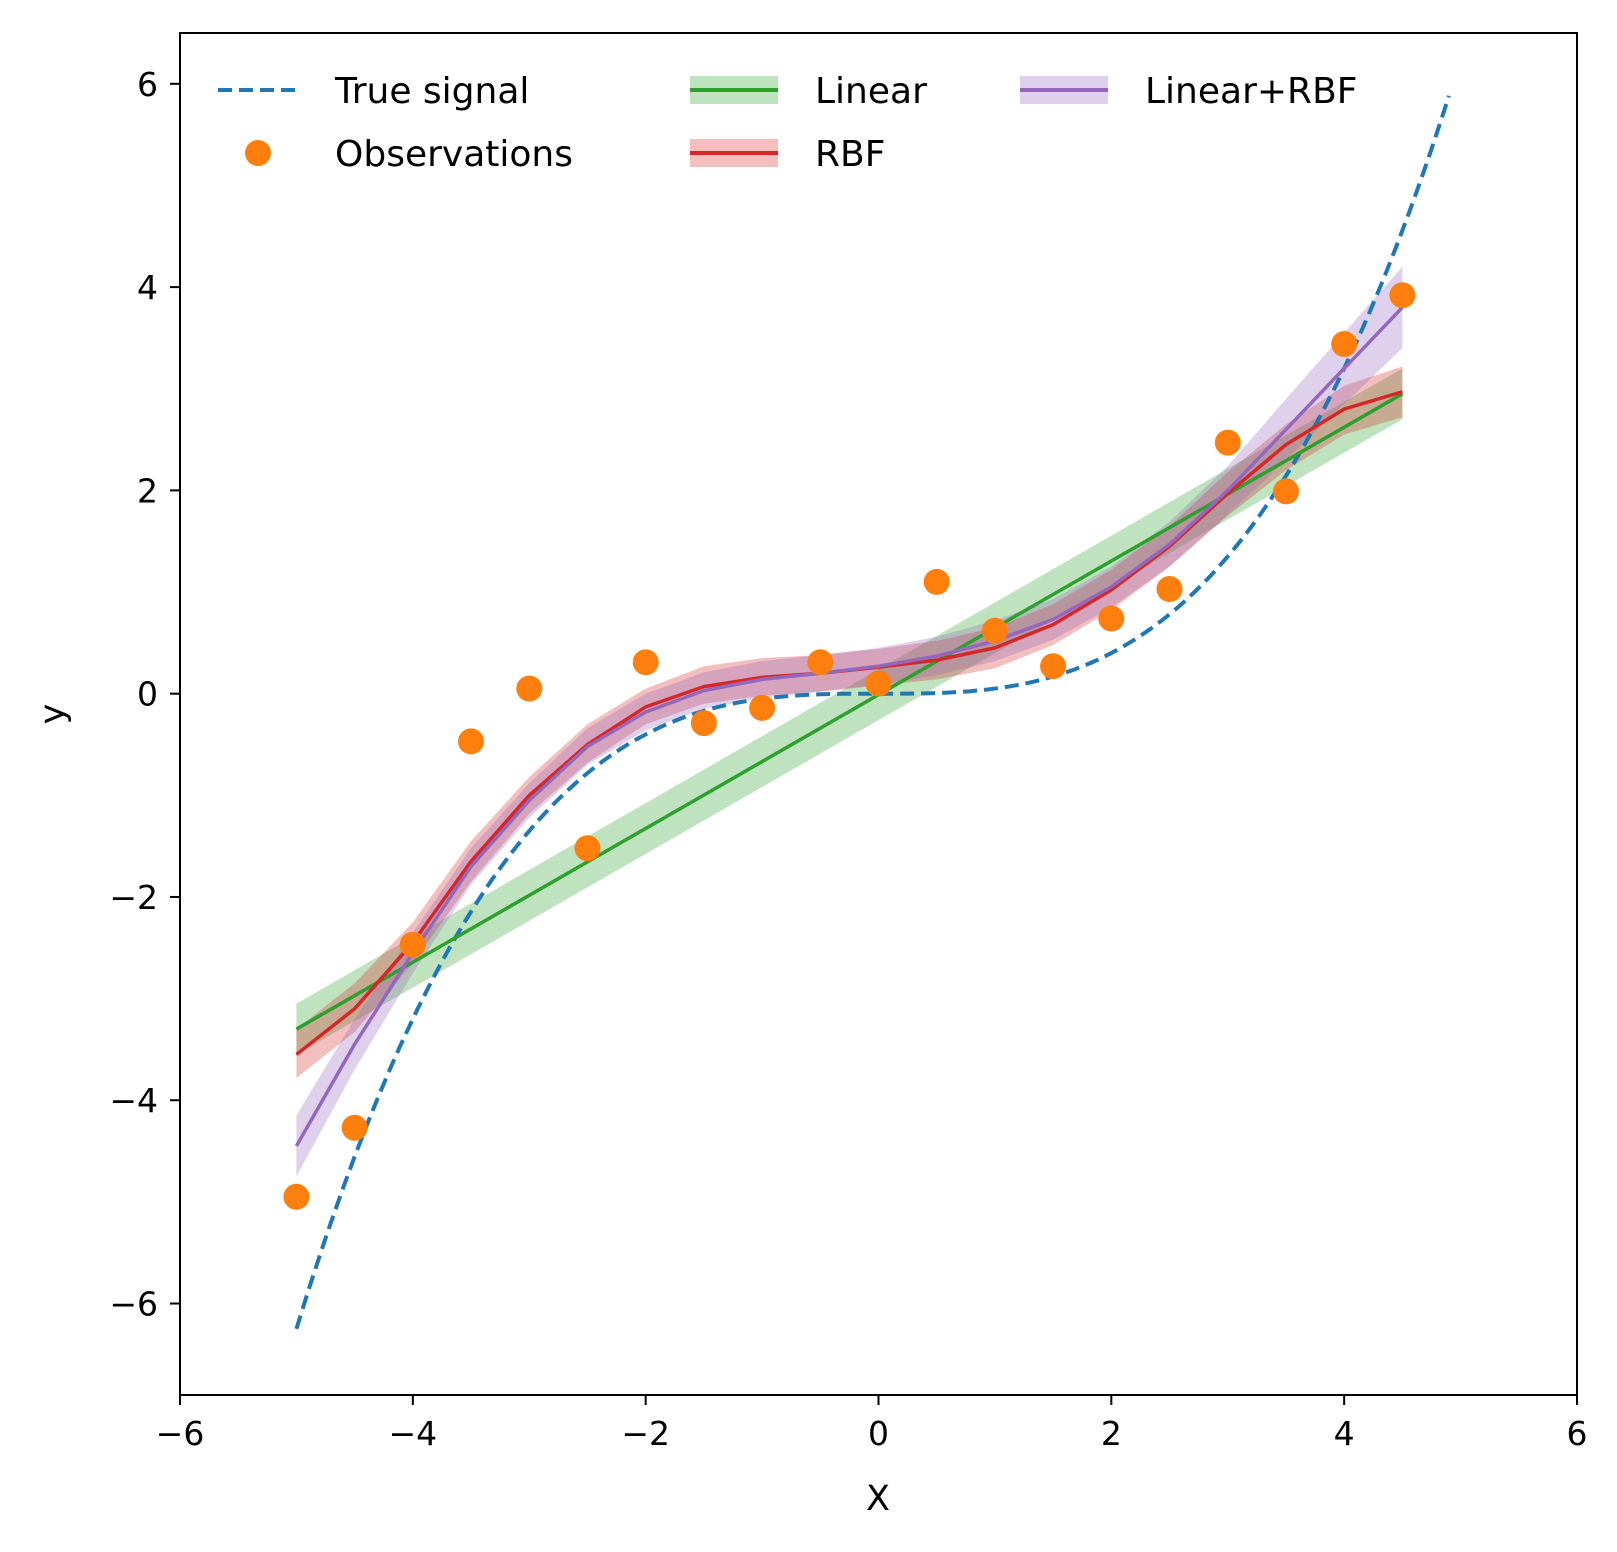 This screenshot has width=1617, height=1552. Describe the element at coordinates (180, 1433) in the screenshot. I see `x-tick-label: −6` at that location.